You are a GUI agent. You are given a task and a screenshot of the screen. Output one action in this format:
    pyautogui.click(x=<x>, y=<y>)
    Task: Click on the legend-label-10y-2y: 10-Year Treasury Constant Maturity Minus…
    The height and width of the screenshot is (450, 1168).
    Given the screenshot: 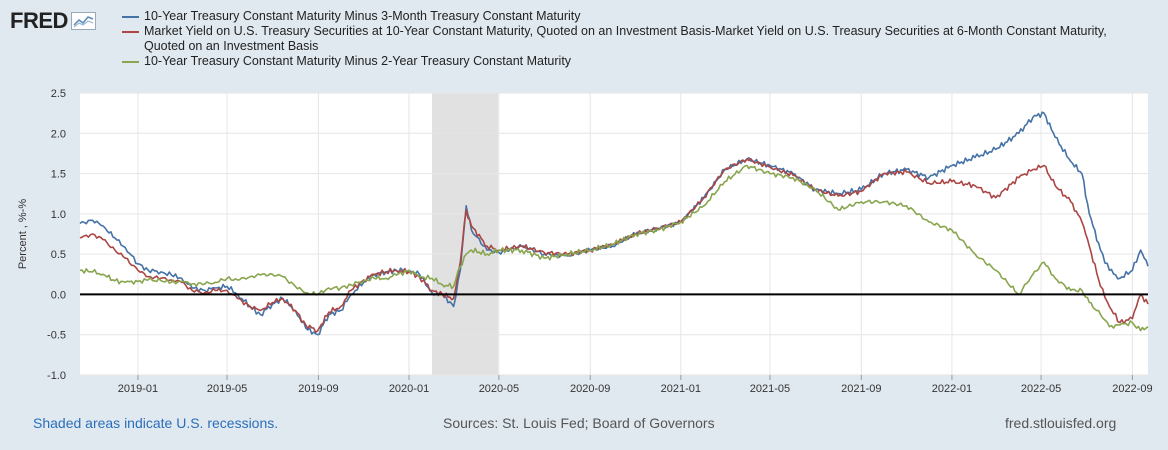 What is the action you would take?
    pyautogui.click(x=358, y=61)
    